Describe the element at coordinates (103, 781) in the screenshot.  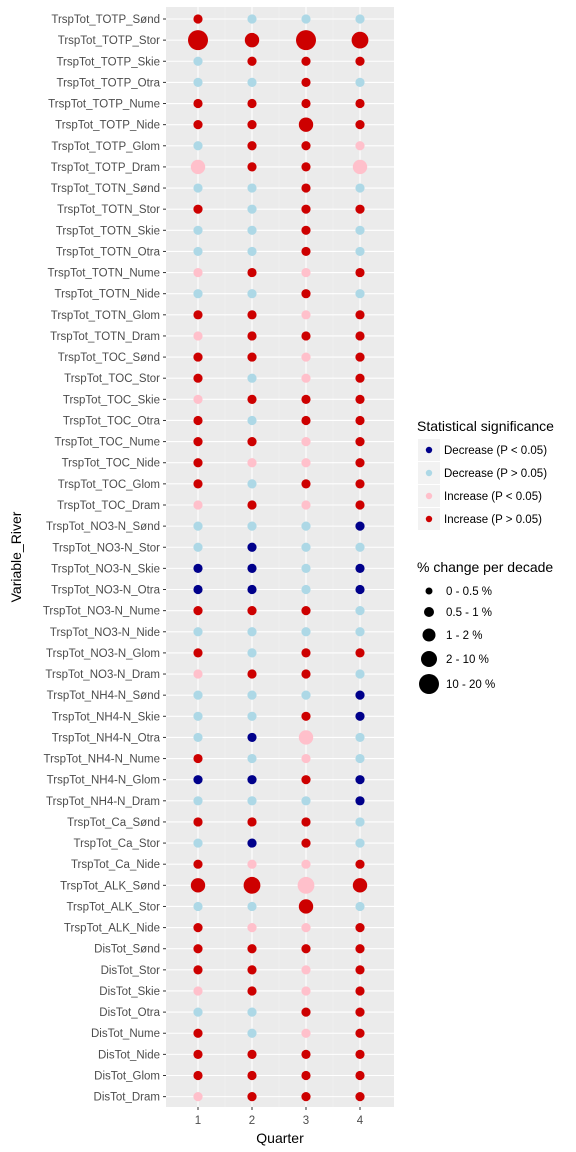
I see `y-tick-label: TrspTot_NH4-N_Glom` at that location.